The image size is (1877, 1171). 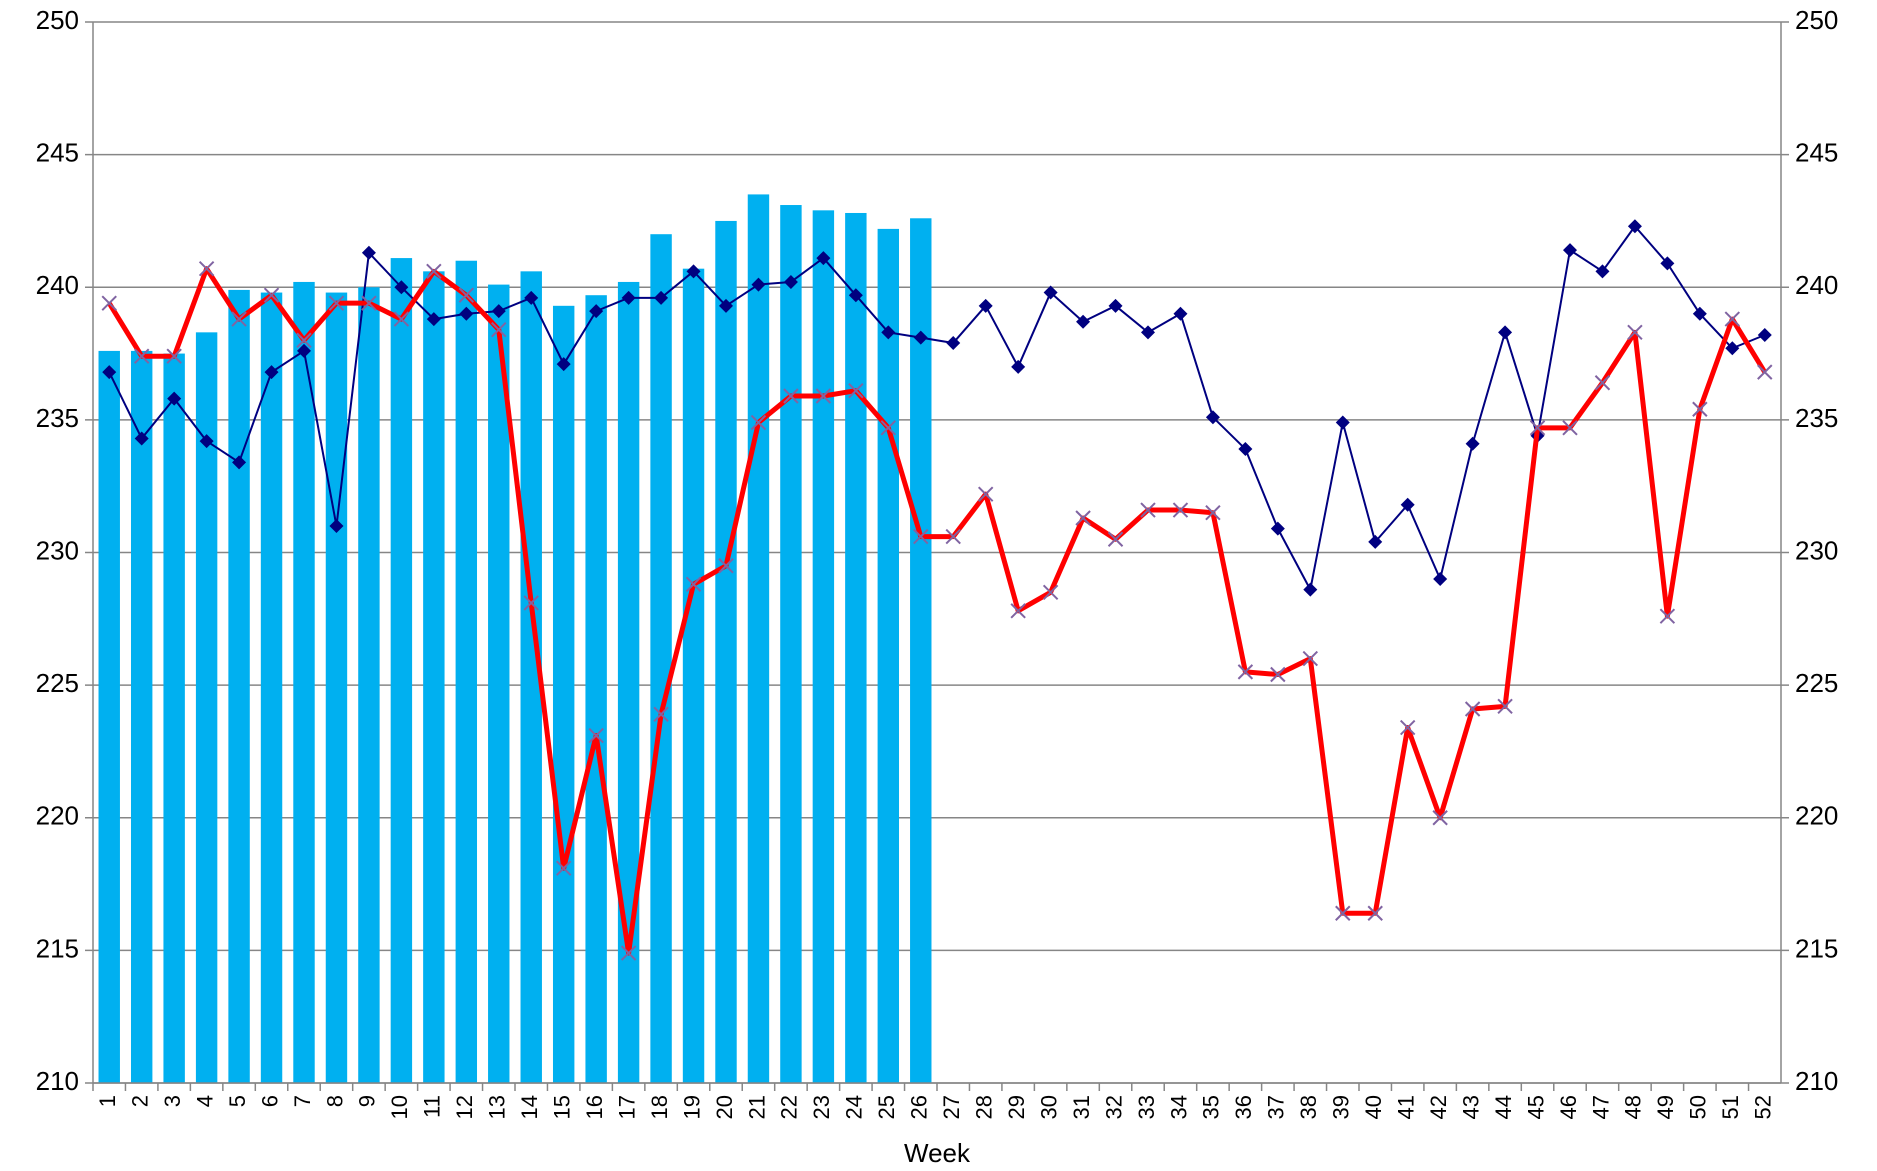 I want to click on x-tick-label: 47, so click(x=1600, y=1107).